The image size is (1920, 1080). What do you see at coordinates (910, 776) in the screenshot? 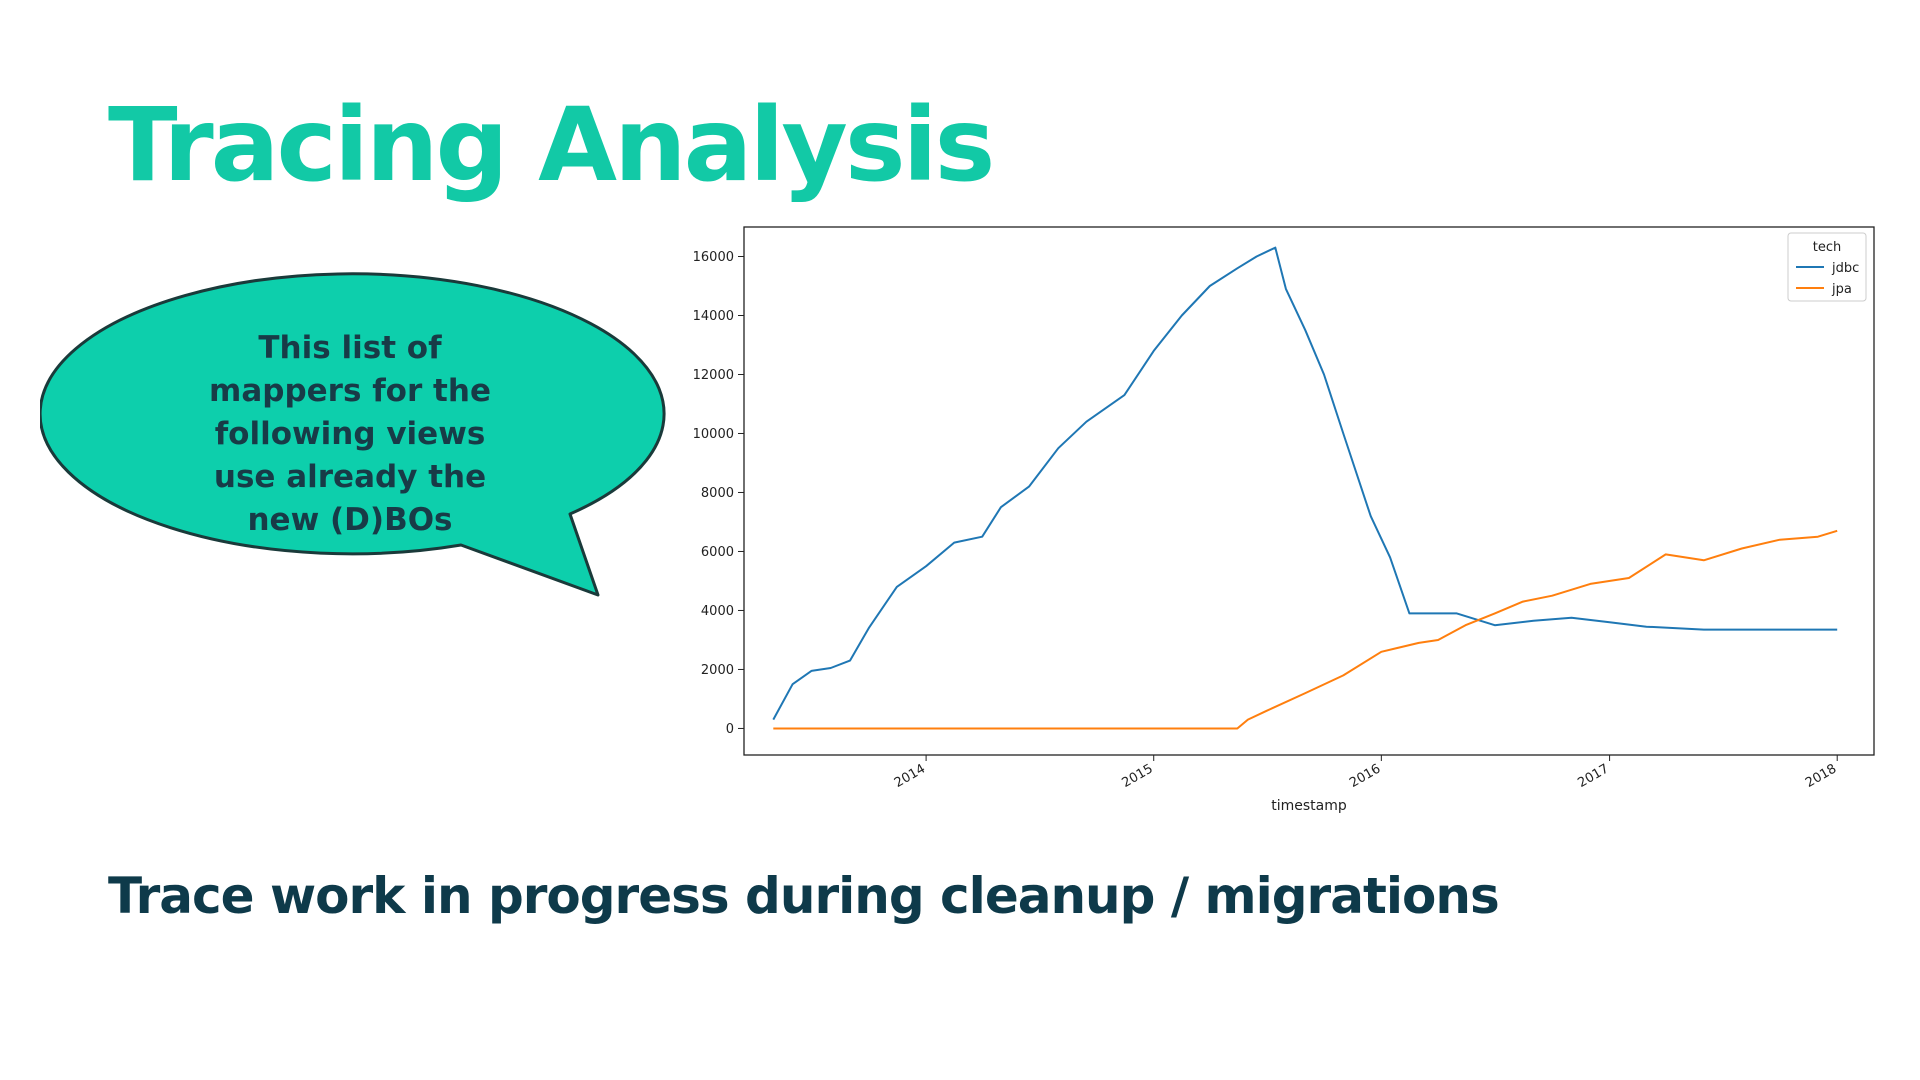
I see `x-tick-label: 2014` at bounding box center [910, 776].